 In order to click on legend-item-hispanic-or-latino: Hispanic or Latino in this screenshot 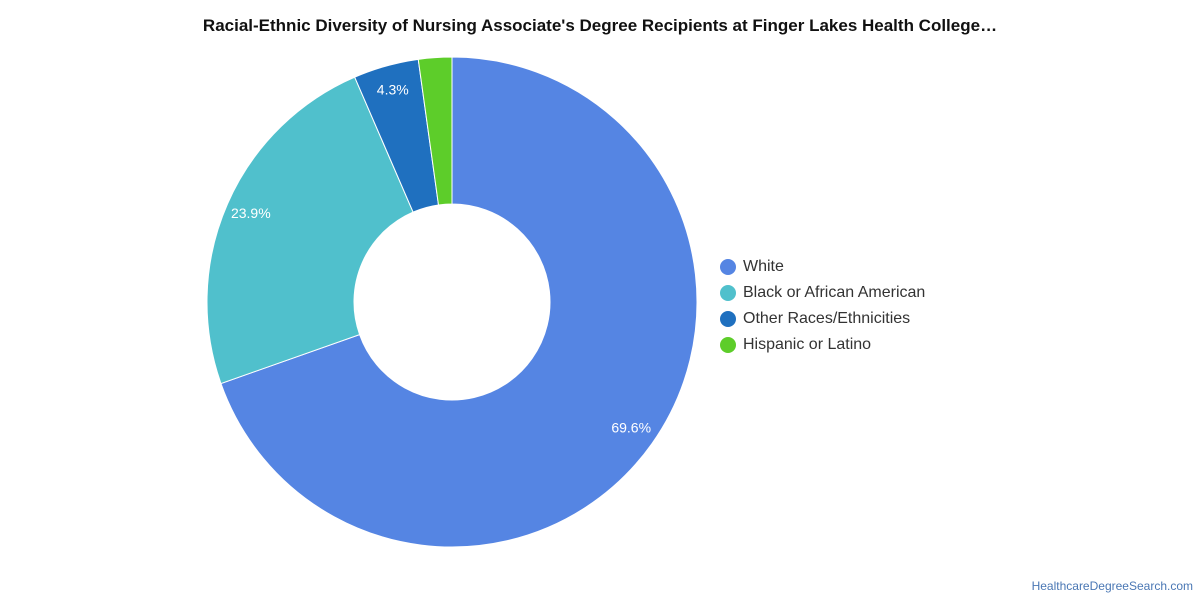, I will do `click(822, 345)`.